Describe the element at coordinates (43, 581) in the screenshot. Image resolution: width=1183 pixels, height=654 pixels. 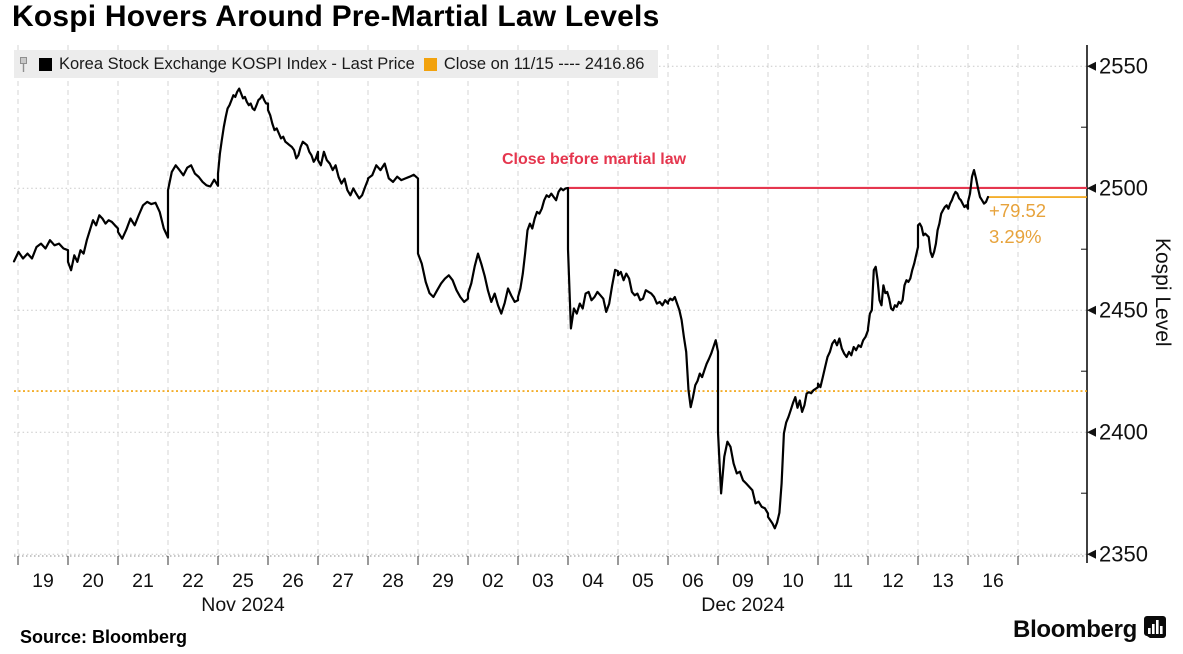
I see `x-tick-label: 19` at that location.